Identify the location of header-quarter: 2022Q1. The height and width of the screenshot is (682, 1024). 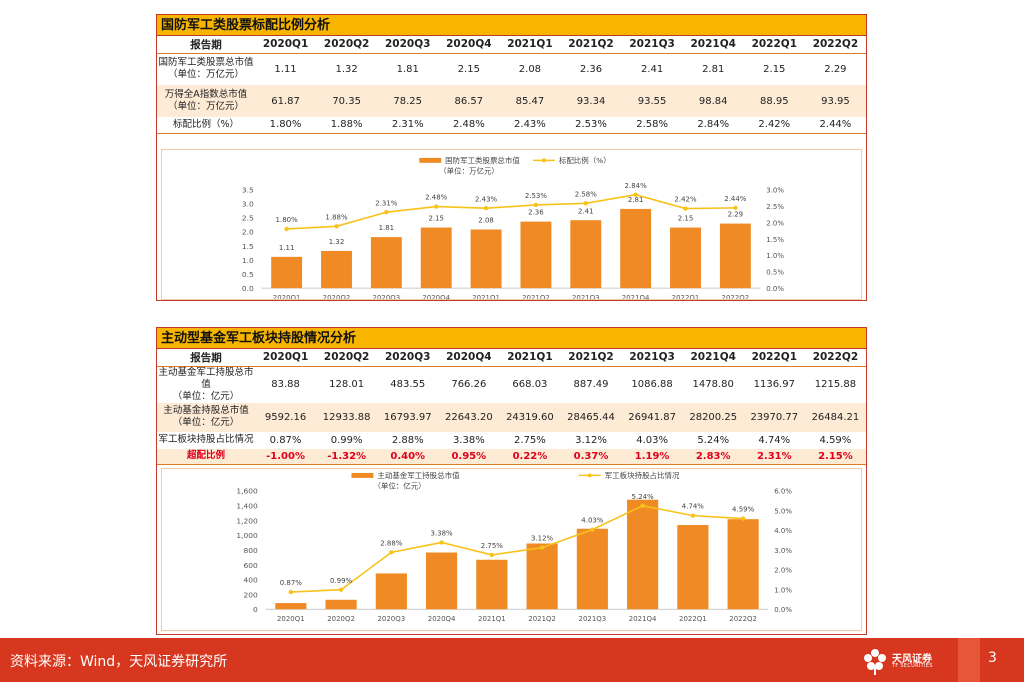
(774, 358).